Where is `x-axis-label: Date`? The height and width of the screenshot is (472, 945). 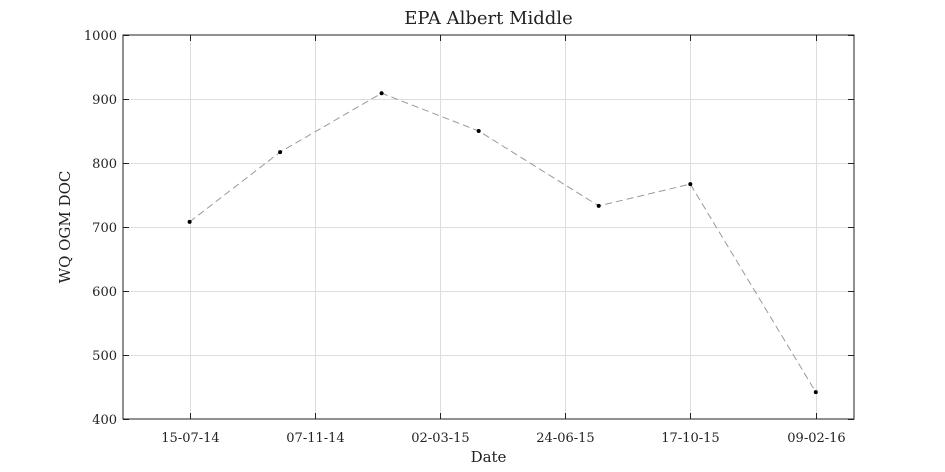
x-axis-label: Date is located at coordinates (489, 457).